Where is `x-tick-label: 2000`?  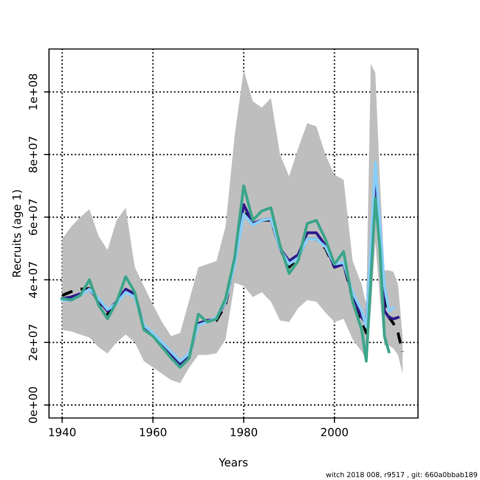 x-tick-label: 2000 is located at coordinates (334, 432).